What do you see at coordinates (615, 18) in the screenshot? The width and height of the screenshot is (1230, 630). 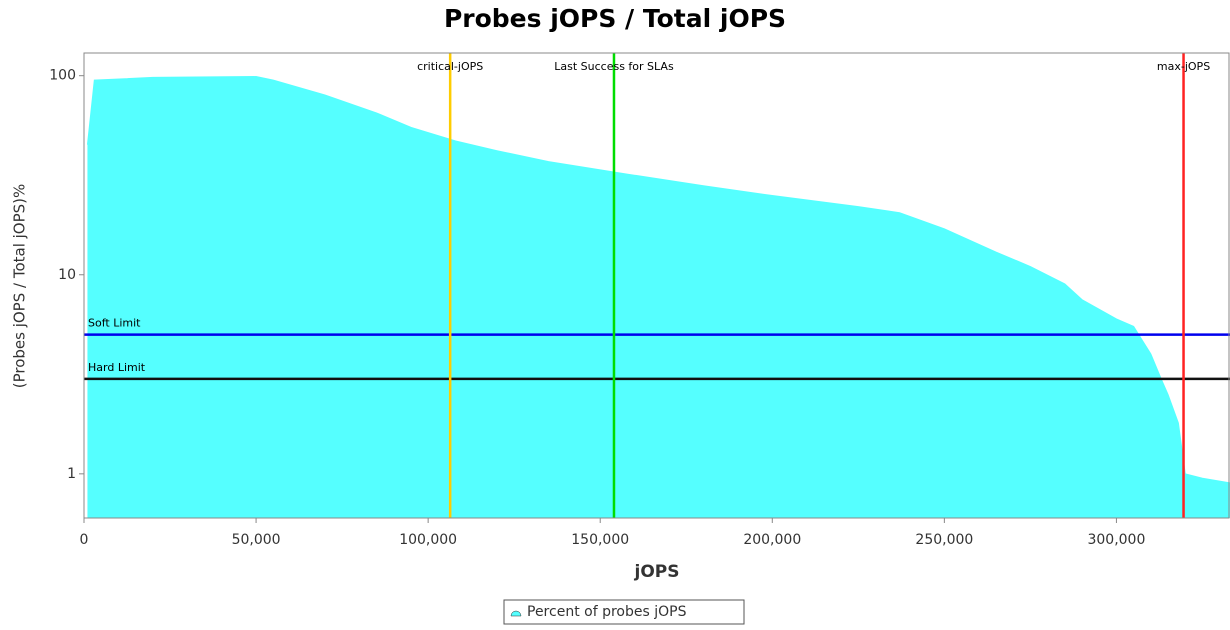 I see `chart-title: Probes jOPS / Total jOPS` at bounding box center [615, 18].